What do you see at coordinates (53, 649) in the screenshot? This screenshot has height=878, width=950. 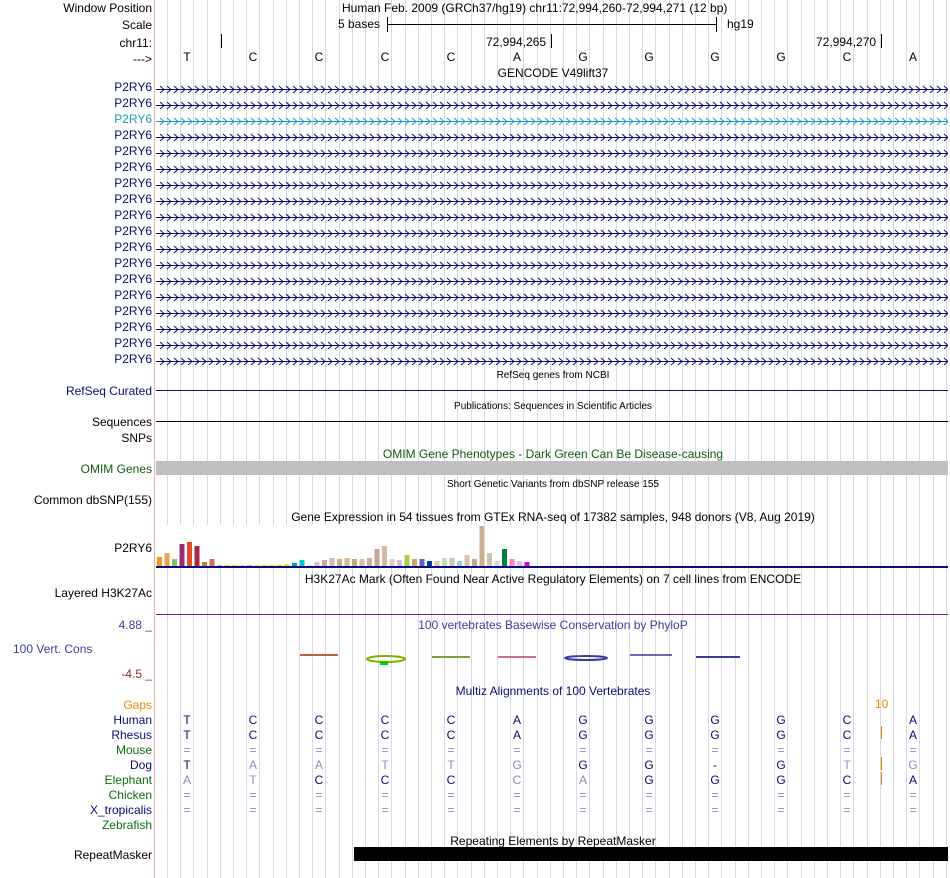 I see `cons-label: 100 Vert. Cons` at bounding box center [53, 649].